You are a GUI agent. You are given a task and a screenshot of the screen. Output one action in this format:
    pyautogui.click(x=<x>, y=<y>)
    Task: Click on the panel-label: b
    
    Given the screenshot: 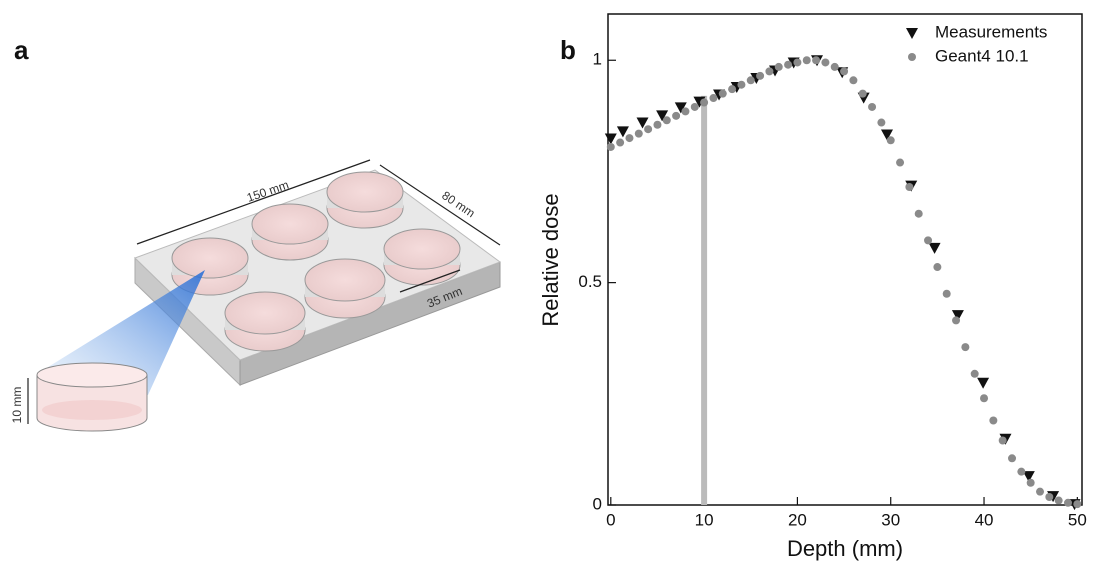 What is the action you would take?
    pyautogui.click(x=568, y=50)
    